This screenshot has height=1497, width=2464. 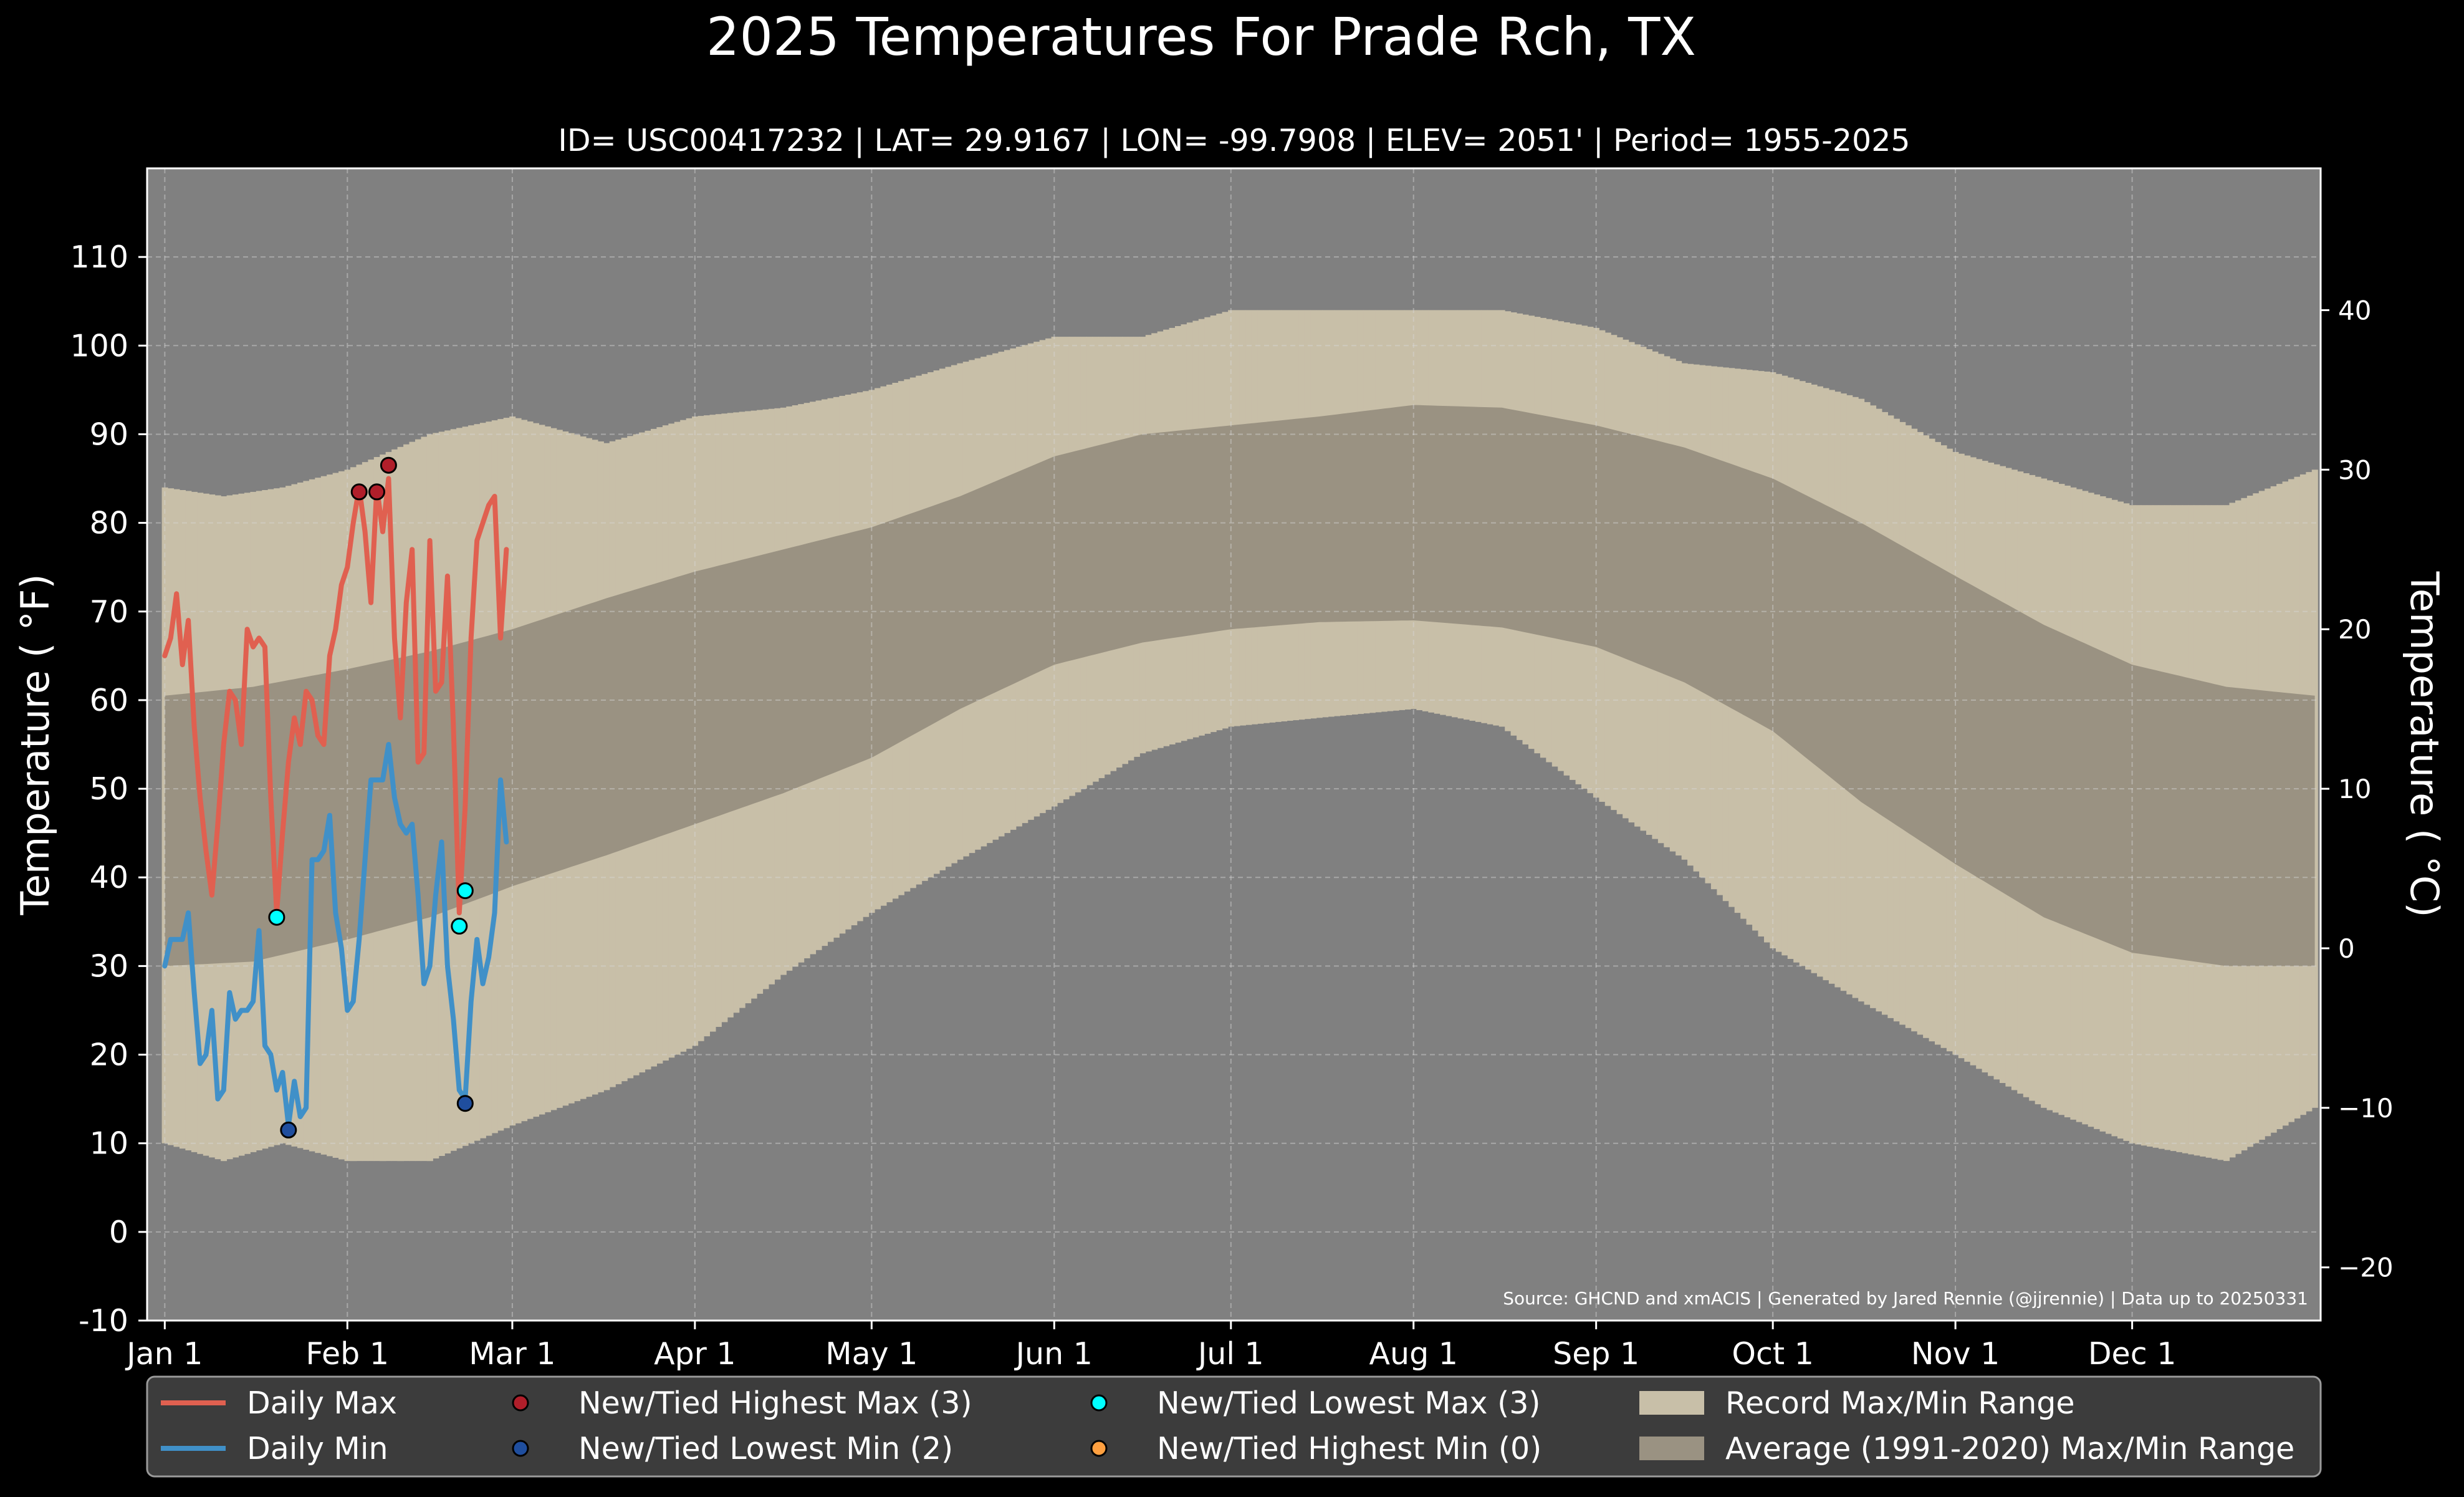 I want to click on x-tick-label: Feb 1, so click(x=348, y=1354).